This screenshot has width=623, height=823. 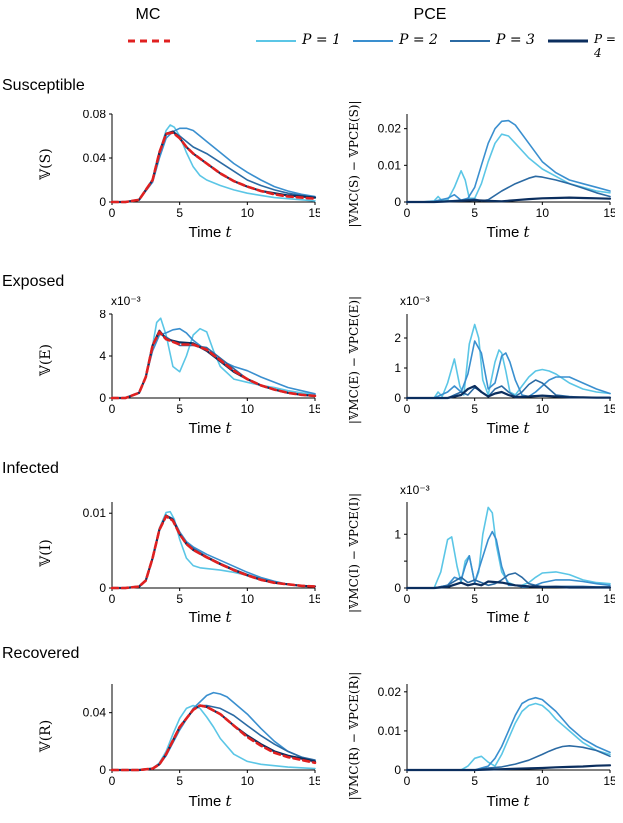 What do you see at coordinates (210, 428) in the screenshot?
I see `xlabel-var-e: Time t` at bounding box center [210, 428].